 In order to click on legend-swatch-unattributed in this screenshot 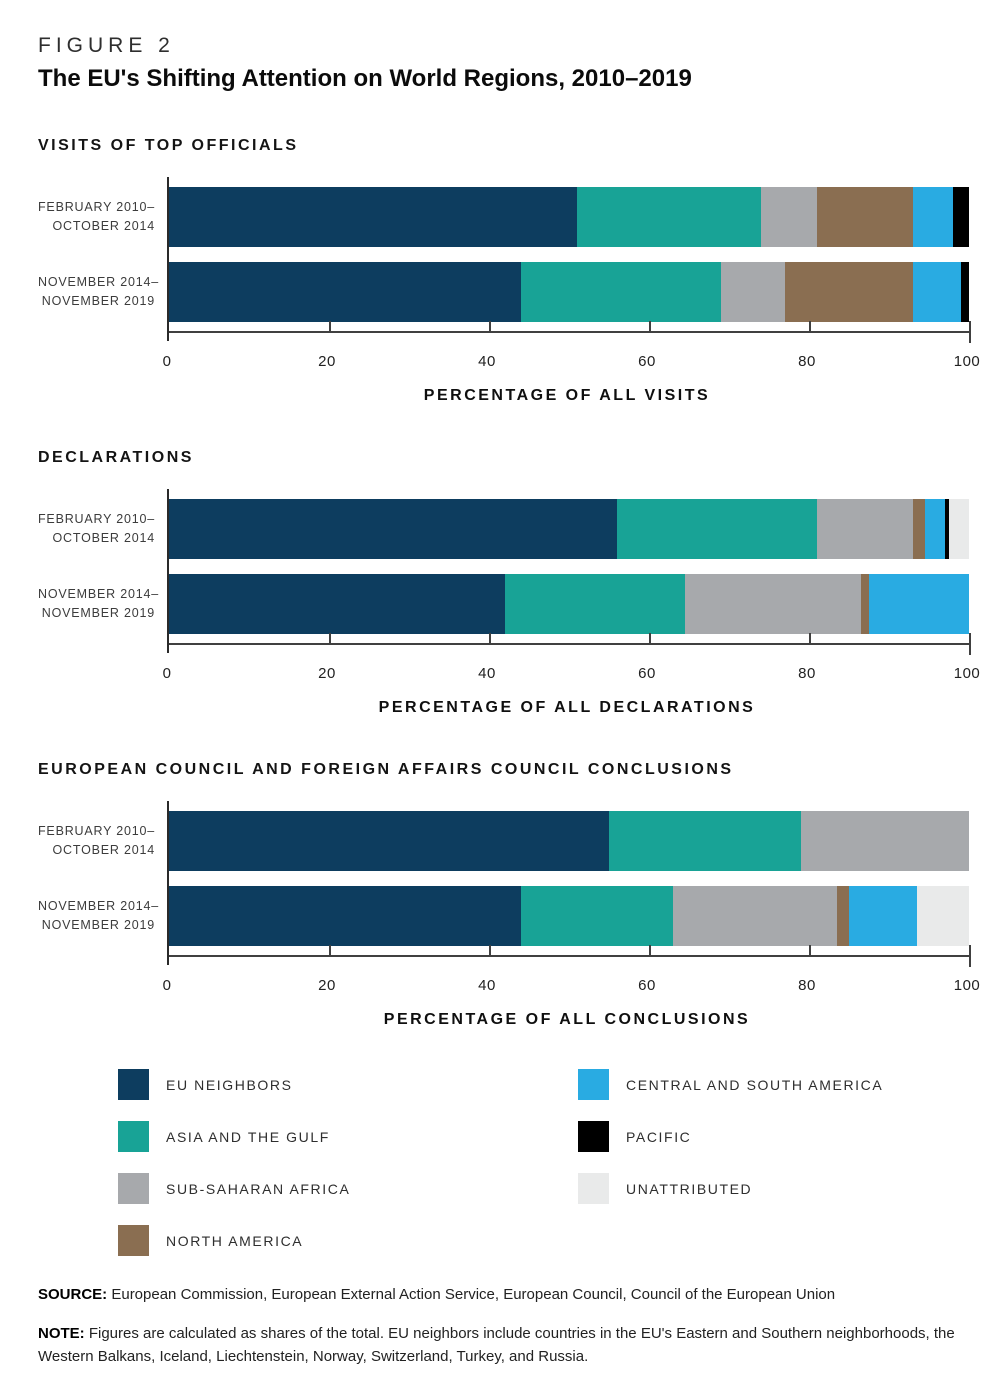, I will do `click(593, 1188)`.